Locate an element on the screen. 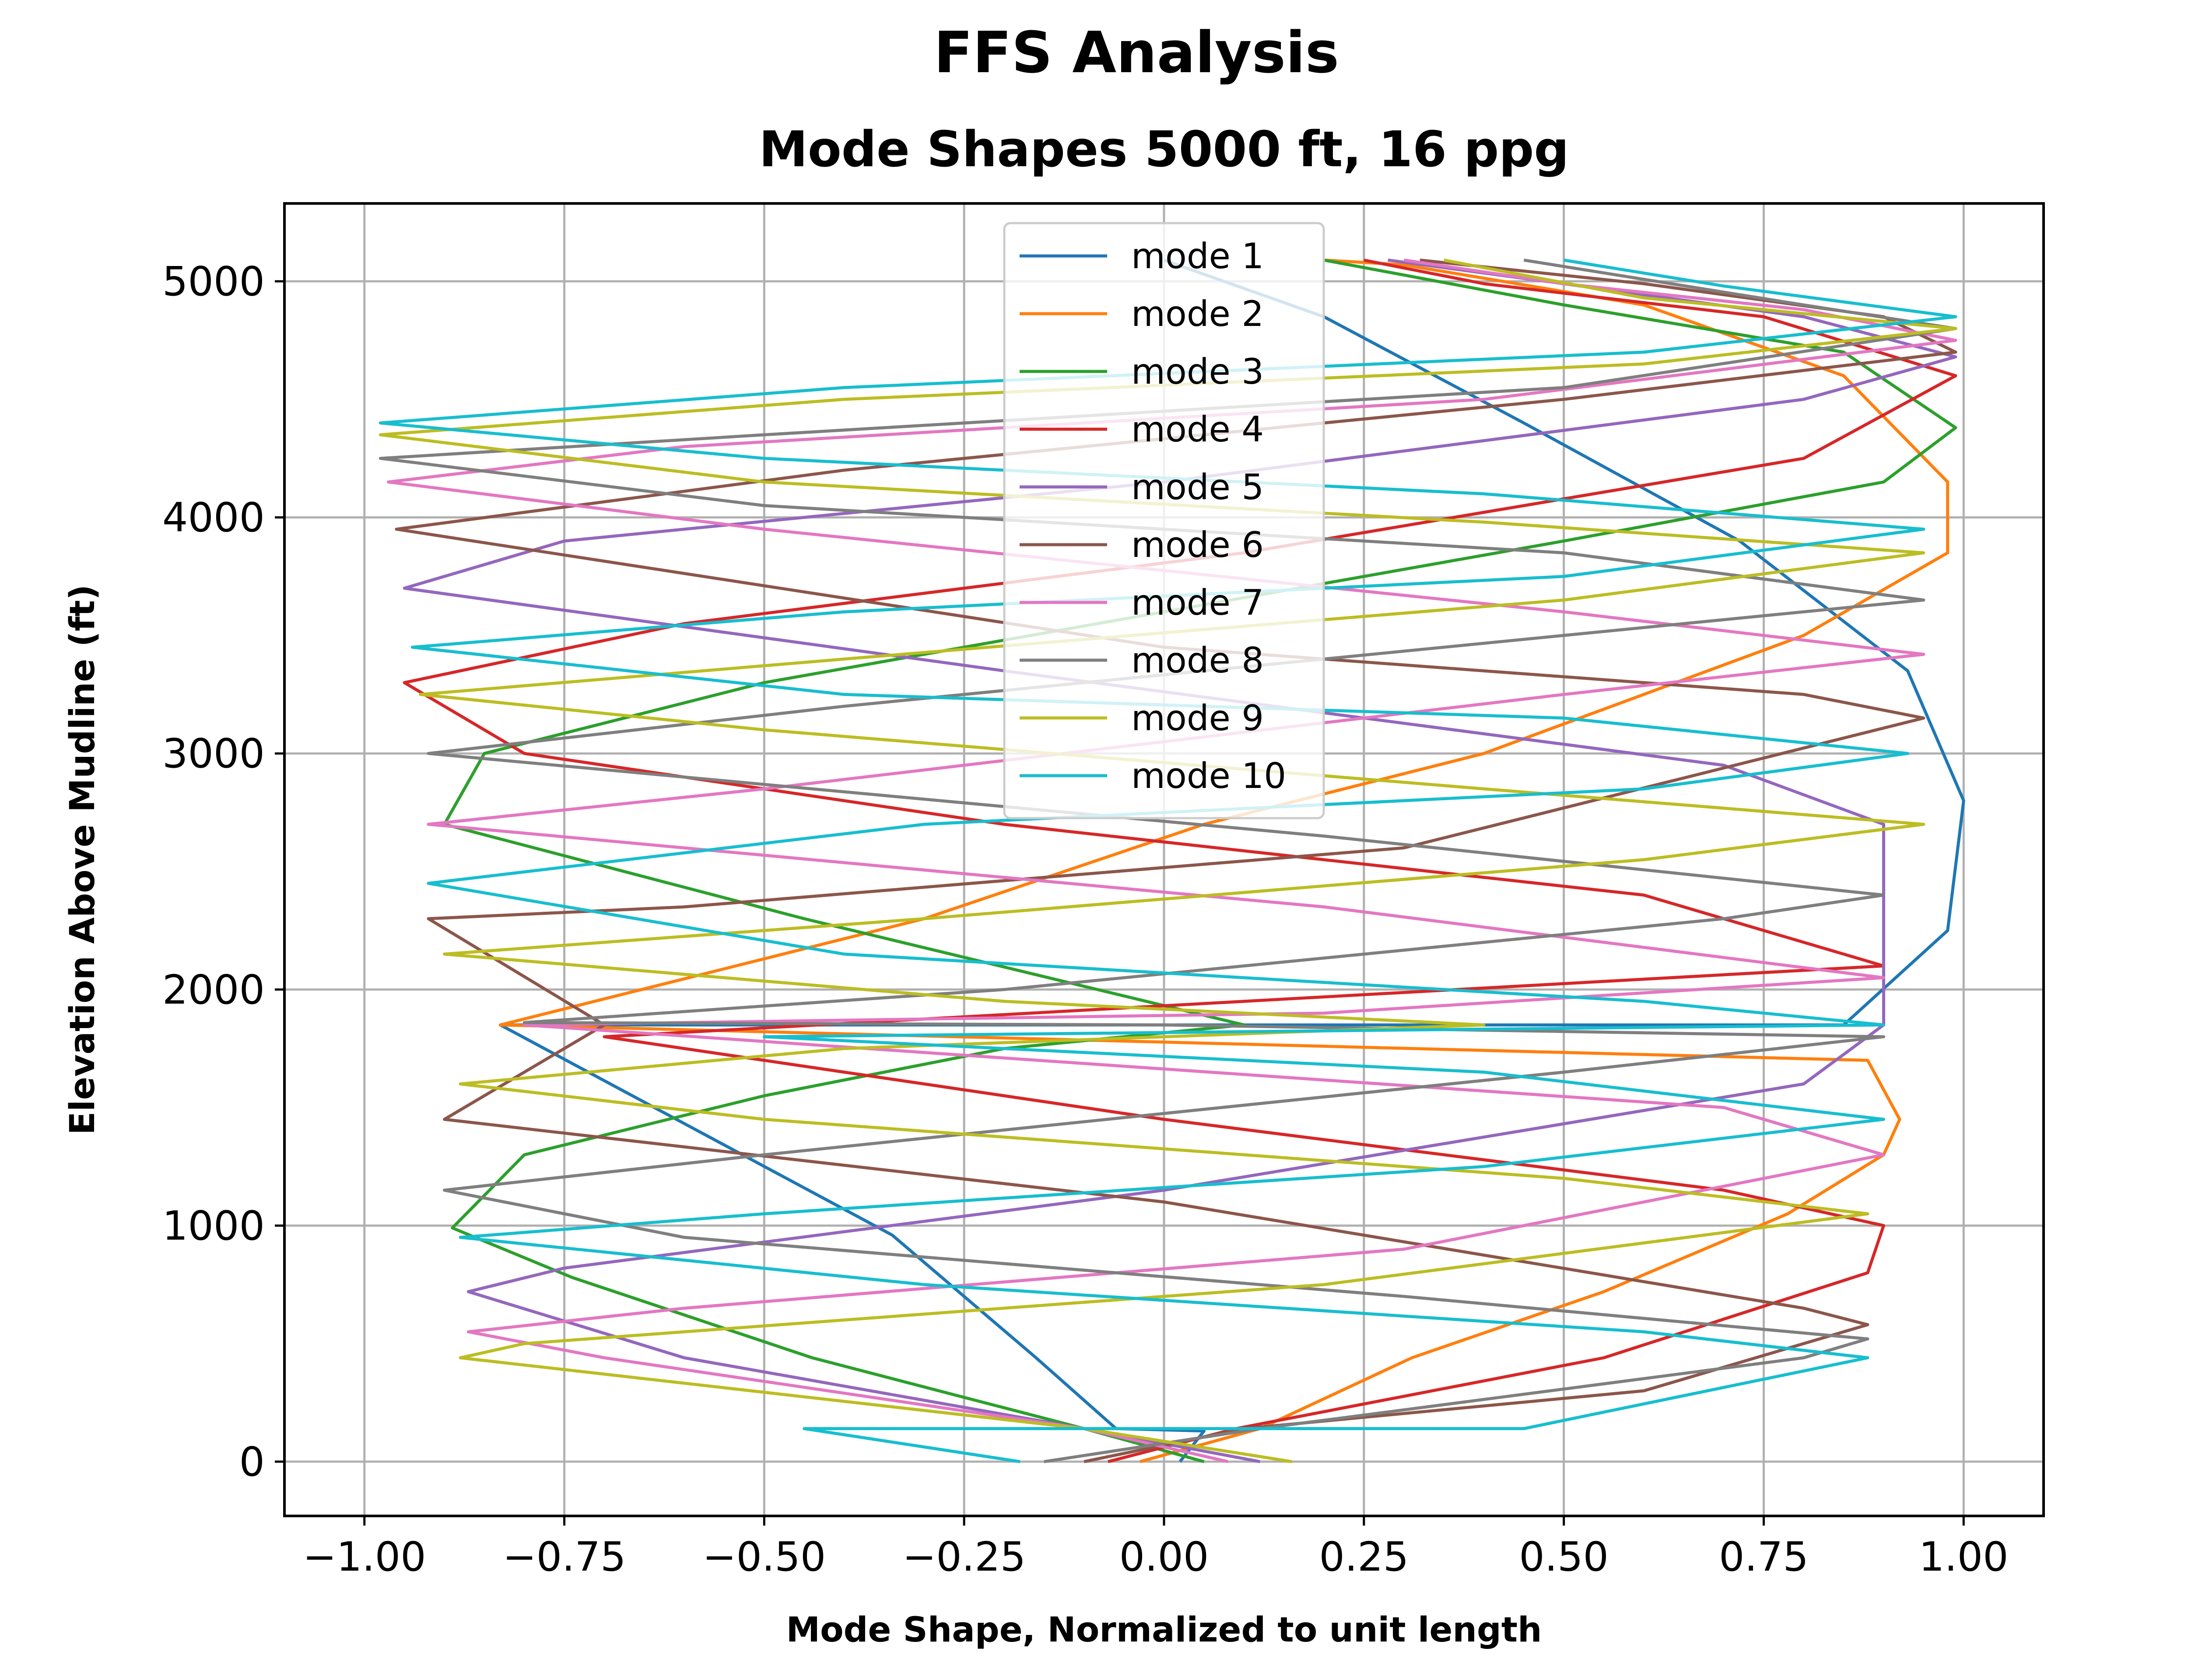  x-tick-label: −0.75 is located at coordinates (564, 1556).